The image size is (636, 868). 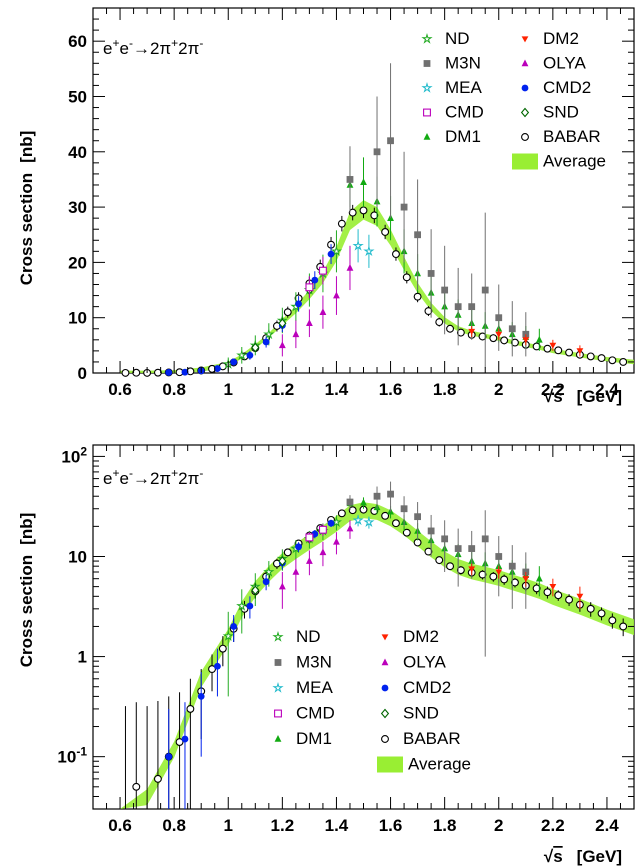 What do you see at coordinates (77, 41) in the screenshot?
I see `y-tick-label: 60` at bounding box center [77, 41].